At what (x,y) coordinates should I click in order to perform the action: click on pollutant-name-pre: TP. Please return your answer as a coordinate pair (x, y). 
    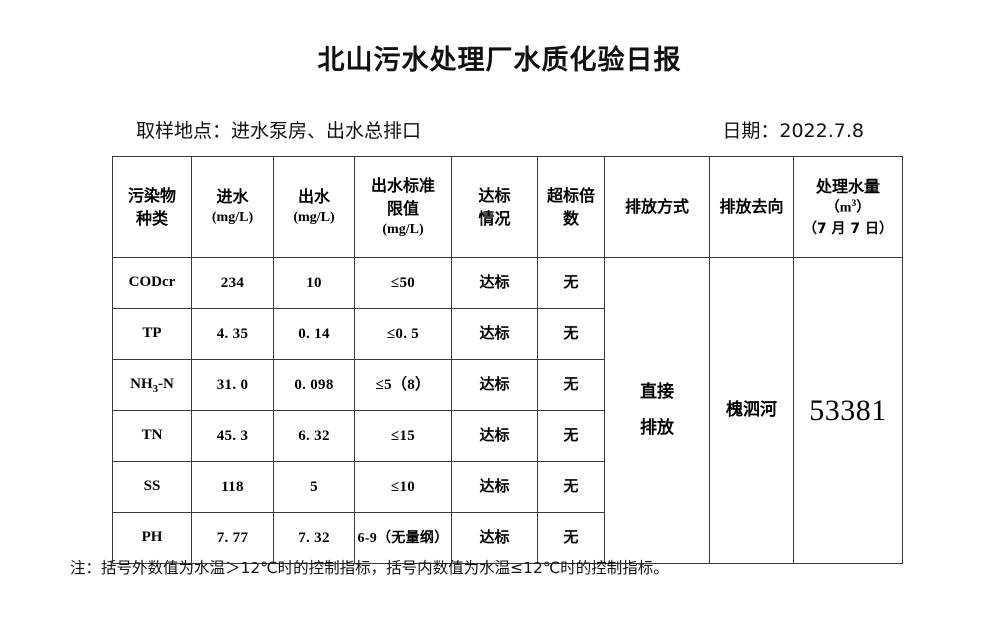
    Looking at the image, I should click on (152, 332).